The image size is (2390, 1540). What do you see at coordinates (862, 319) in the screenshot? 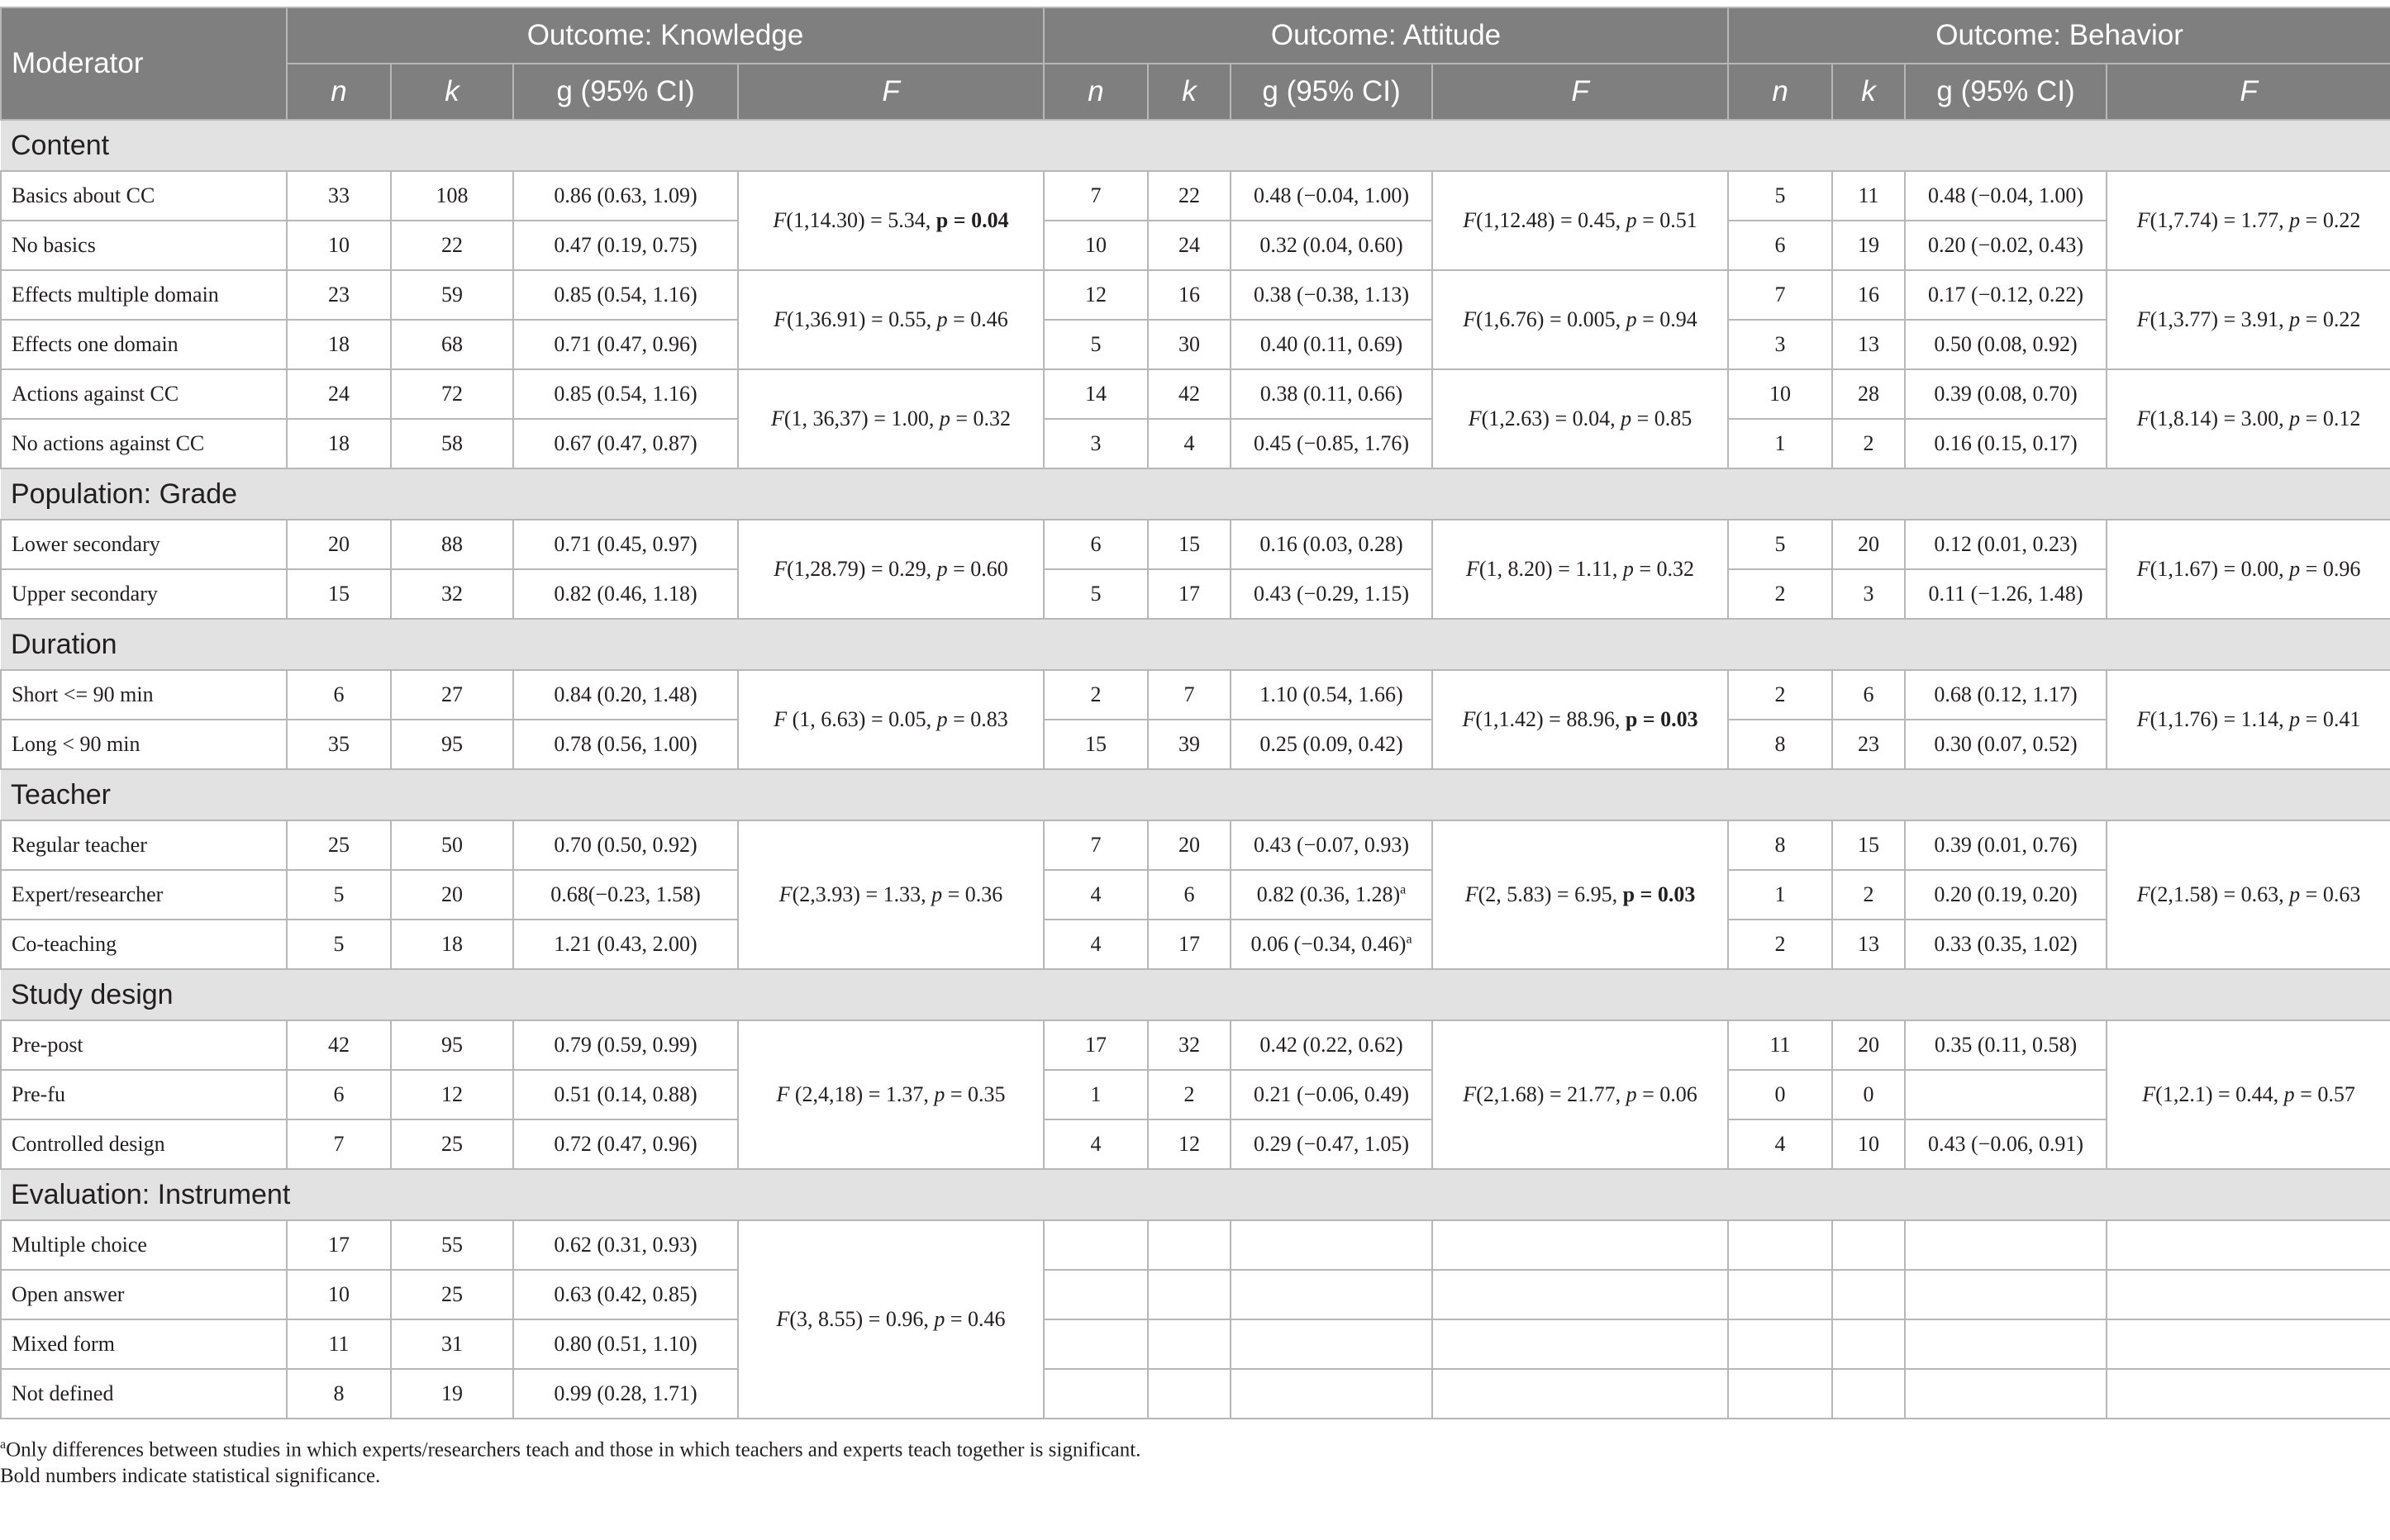
I see `f-stat-args: (1,36.91) = 0.55,` at bounding box center [862, 319].